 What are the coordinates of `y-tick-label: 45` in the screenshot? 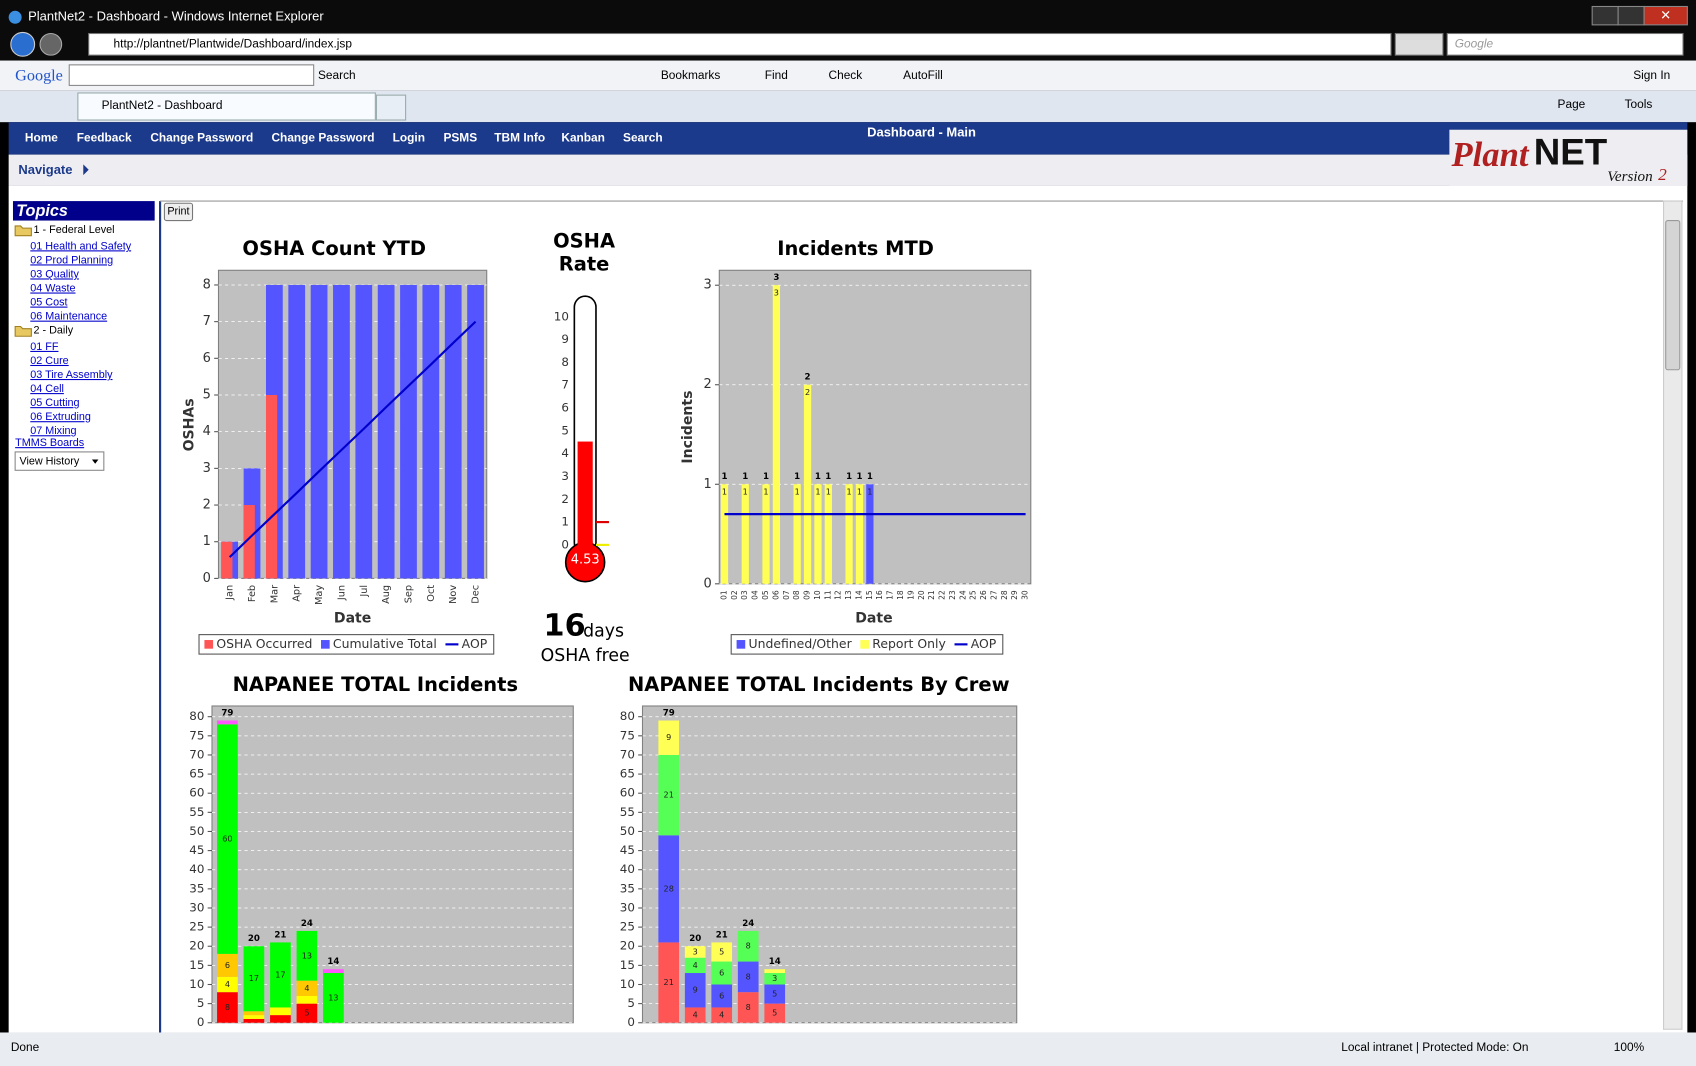 It's located at (627, 850).